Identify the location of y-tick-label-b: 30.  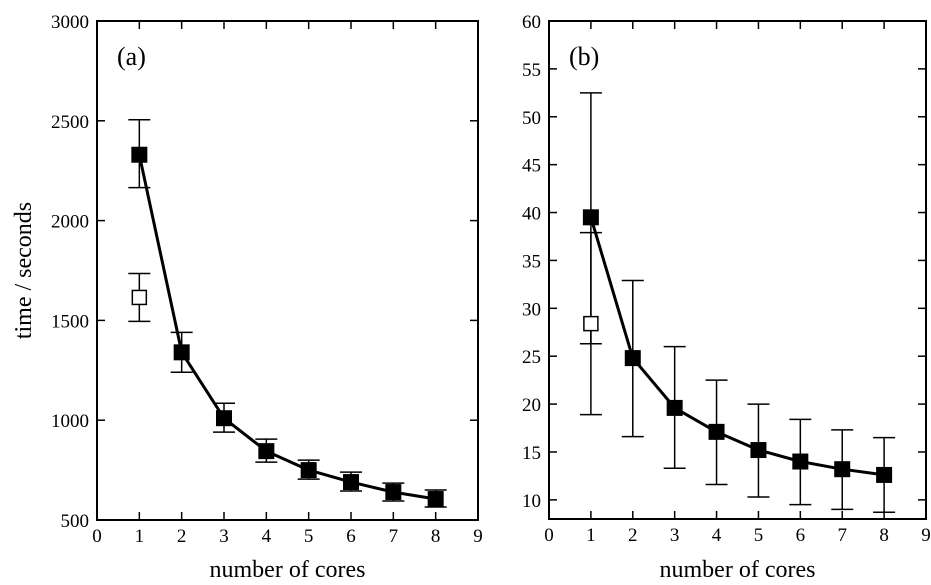
(531, 309).